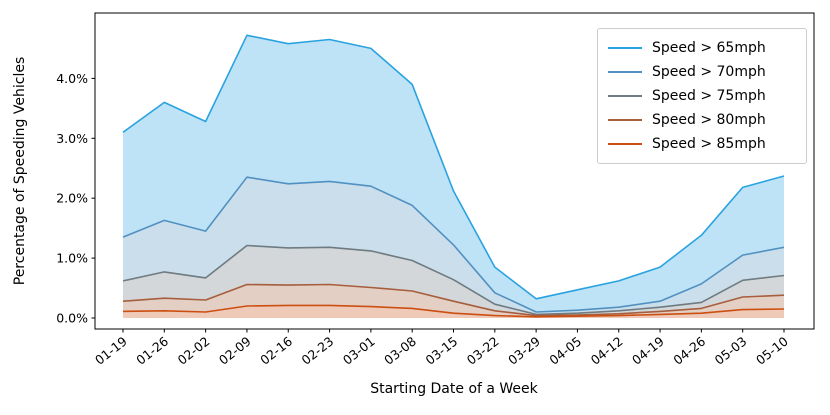  What do you see at coordinates (72, 198) in the screenshot?
I see `y-tick-label: 2.0%` at bounding box center [72, 198].